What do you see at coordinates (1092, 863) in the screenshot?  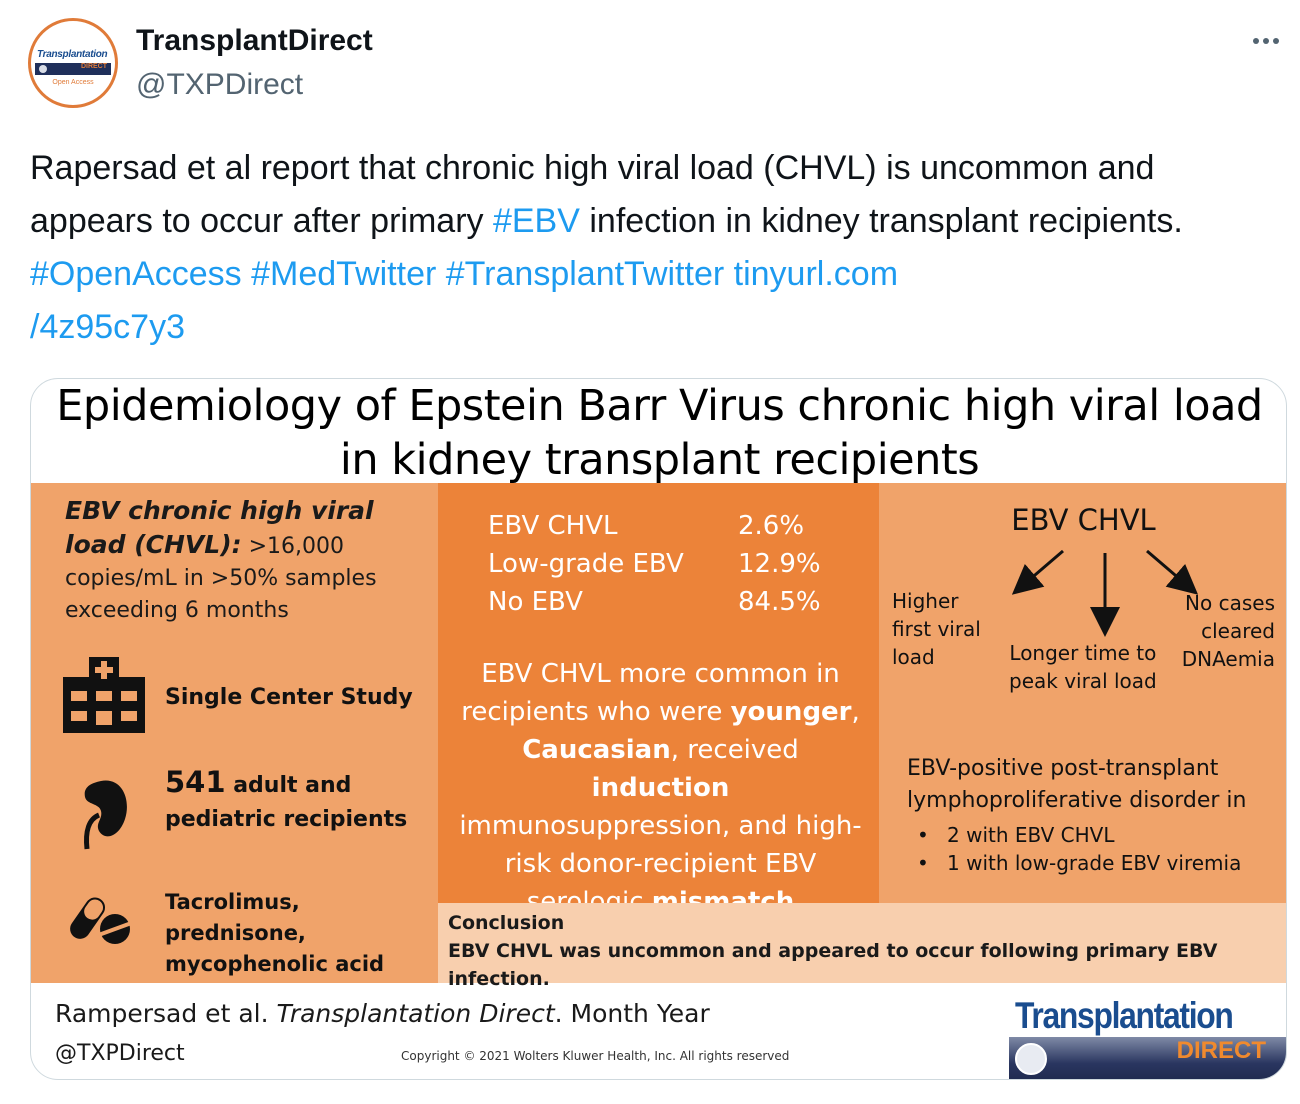 I see `ptld-item: 1 with low-grade EBV viremia` at bounding box center [1092, 863].